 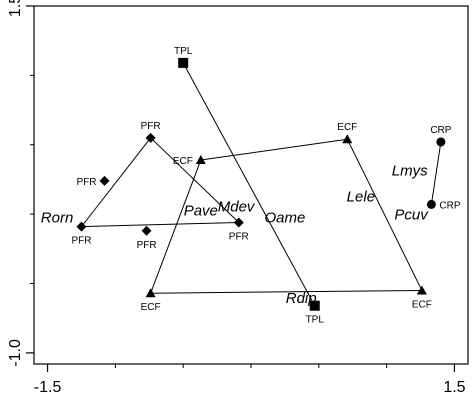 What do you see at coordinates (361, 197) in the screenshot?
I see `species-label: Lele` at bounding box center [361, 197].